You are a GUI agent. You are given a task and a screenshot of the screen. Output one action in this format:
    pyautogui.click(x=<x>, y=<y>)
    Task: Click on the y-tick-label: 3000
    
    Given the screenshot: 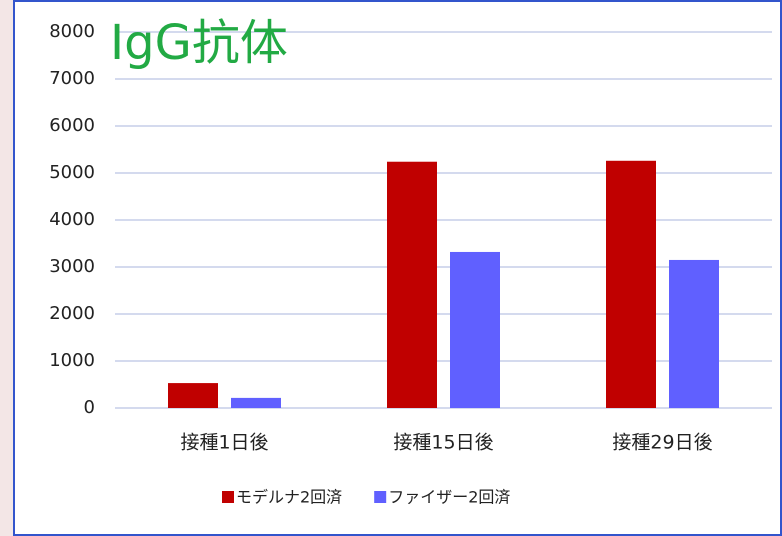 What is the action you would take?
    pyautogui.click(x=72, y=266)
    